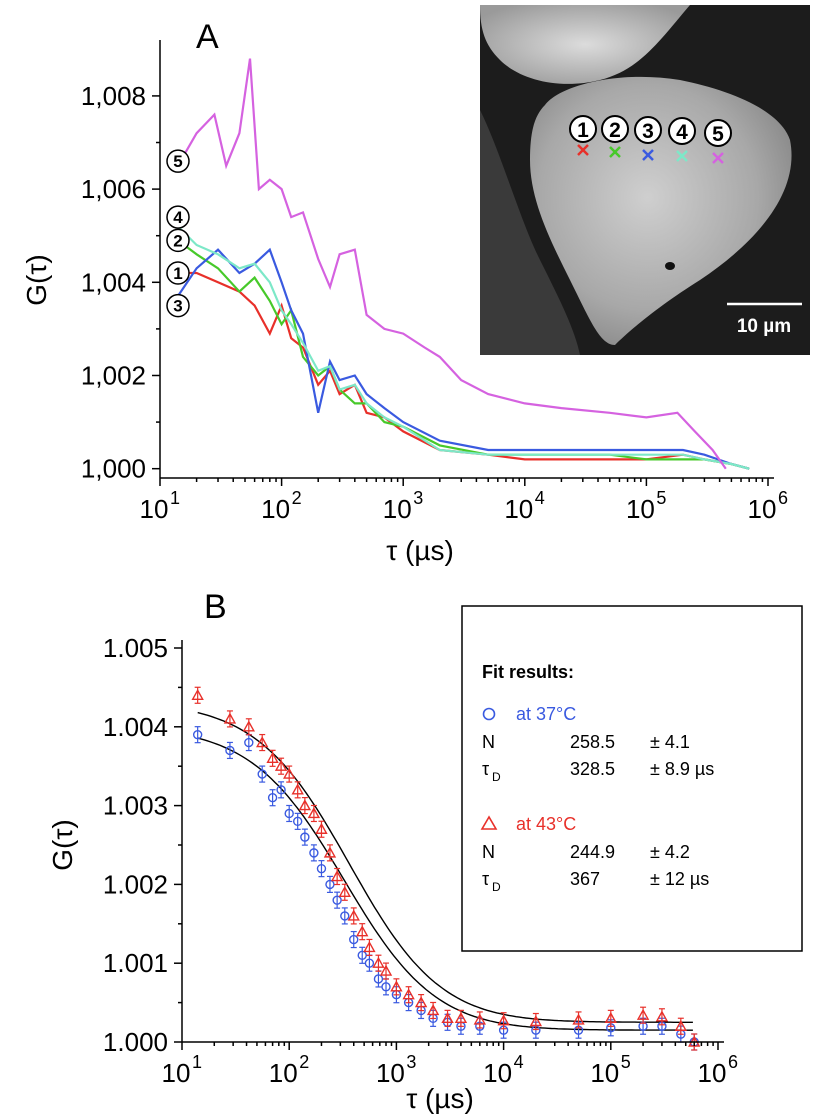  I want to click on inset-point-label: 3, so click(648, 131).